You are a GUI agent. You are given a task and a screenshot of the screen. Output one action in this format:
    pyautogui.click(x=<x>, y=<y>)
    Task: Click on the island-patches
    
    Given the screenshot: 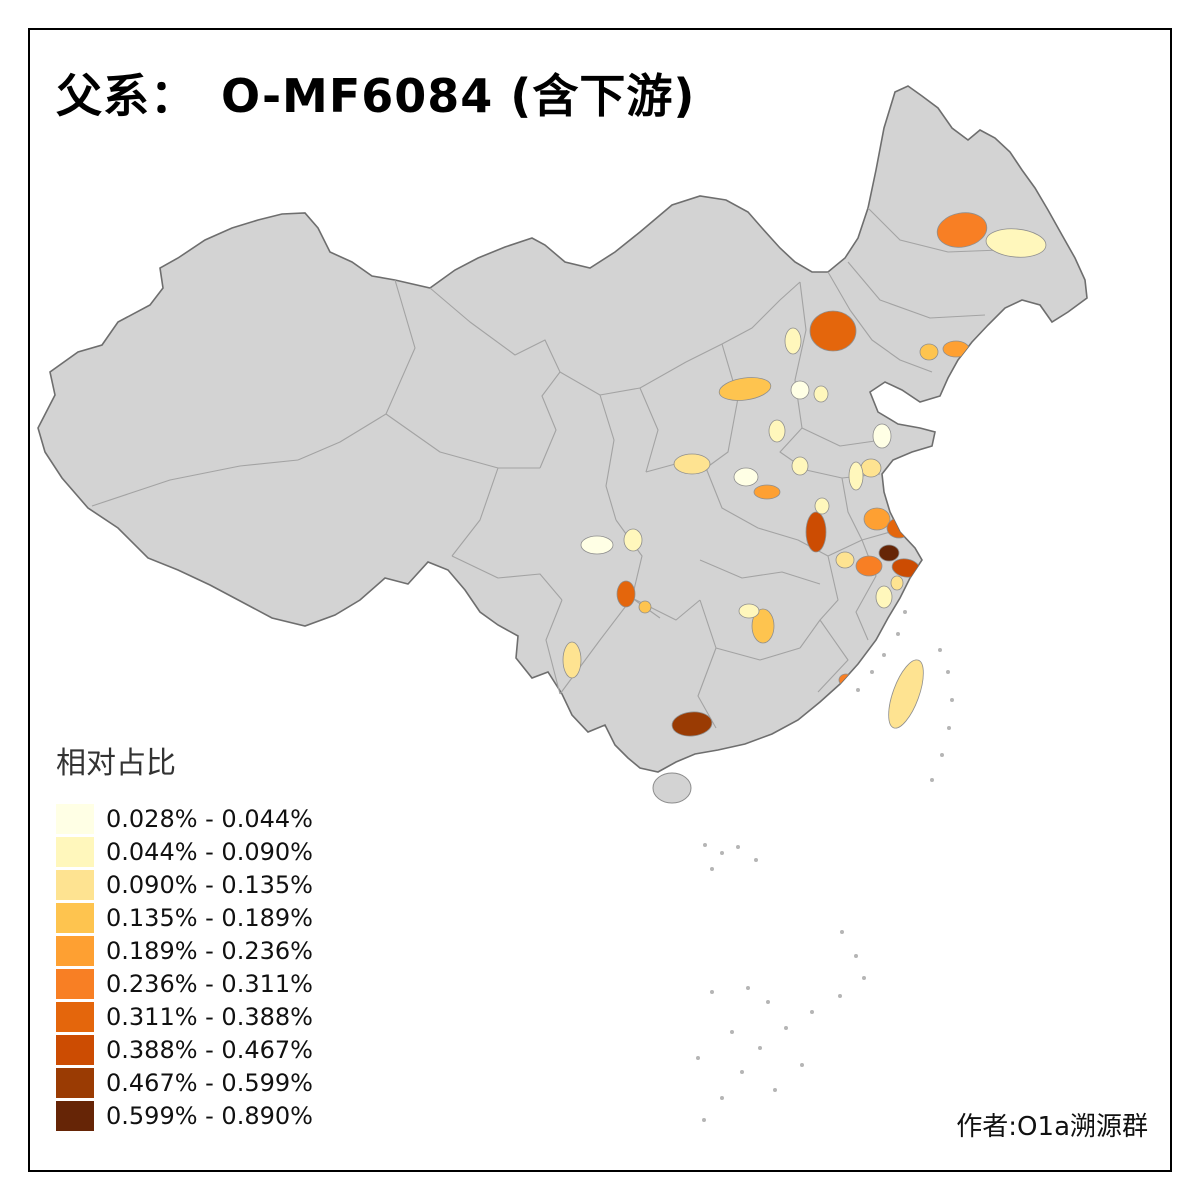 What is the action you would take?
    pyautogui.click(x=906, y=694)
    